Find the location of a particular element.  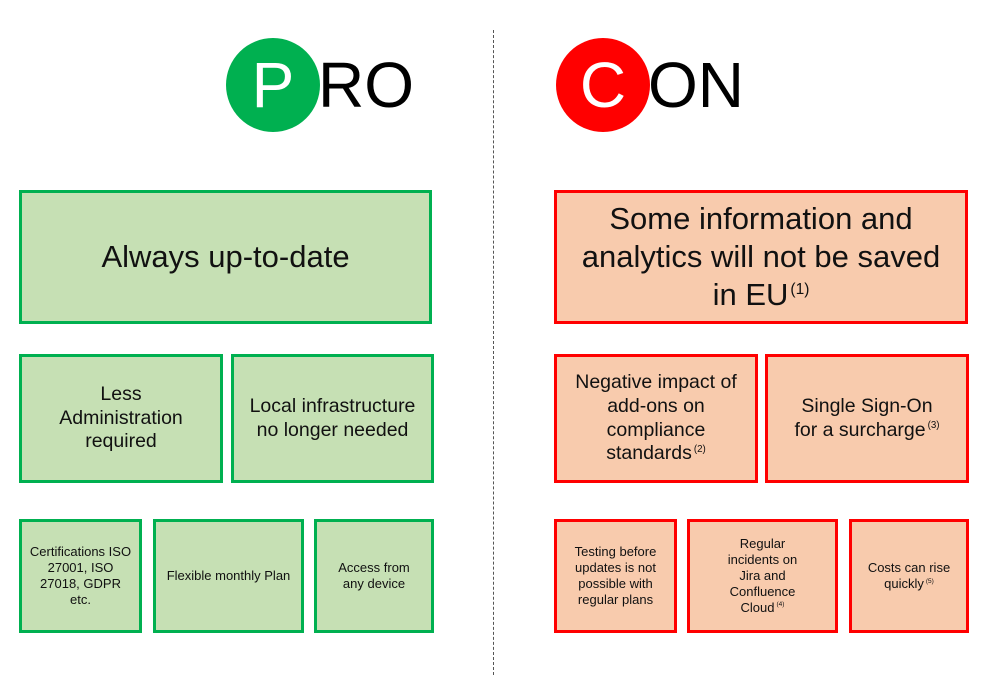

pro-letter: P is located at coordinates (273, 85).